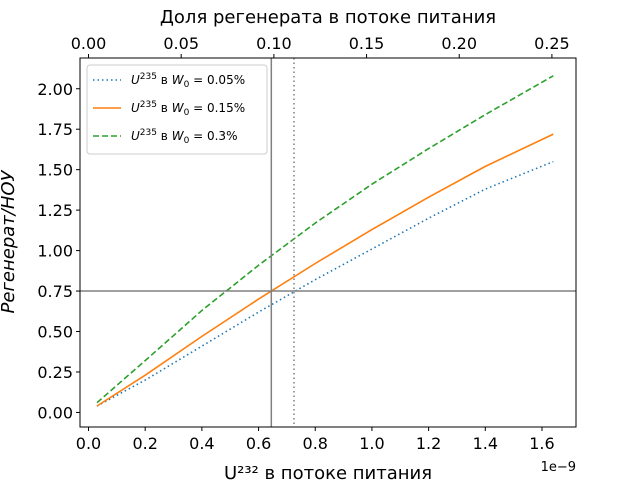 This screenshot has height=480, width=640. I want to click on top-x-tick-label: 0.25, so click(552, 43).